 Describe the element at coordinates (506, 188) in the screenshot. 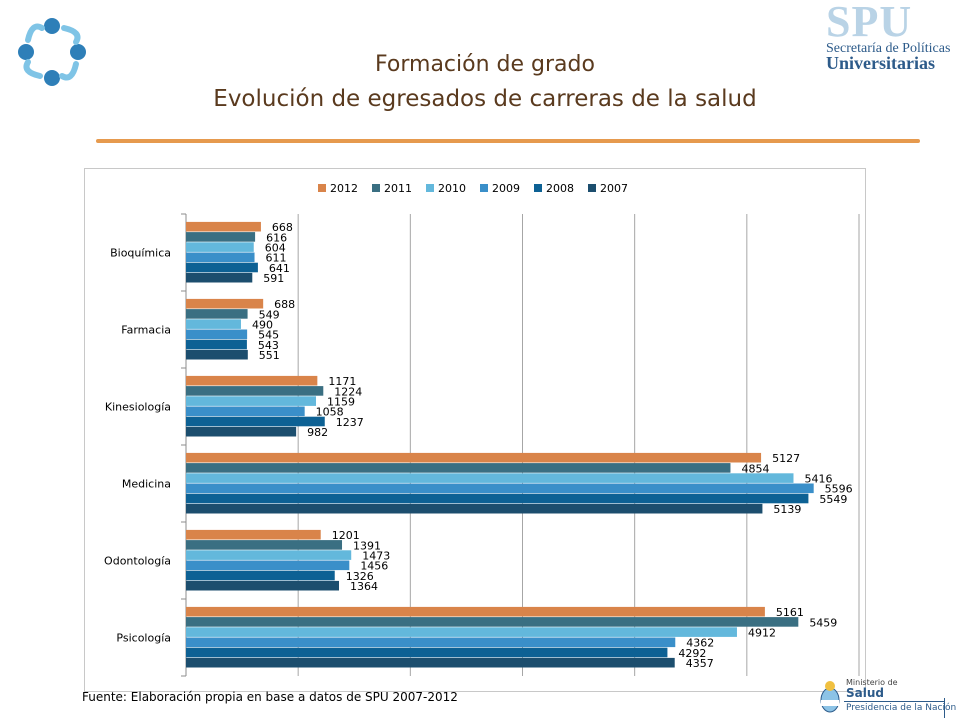

I see `legend-label: 2009` at that location.